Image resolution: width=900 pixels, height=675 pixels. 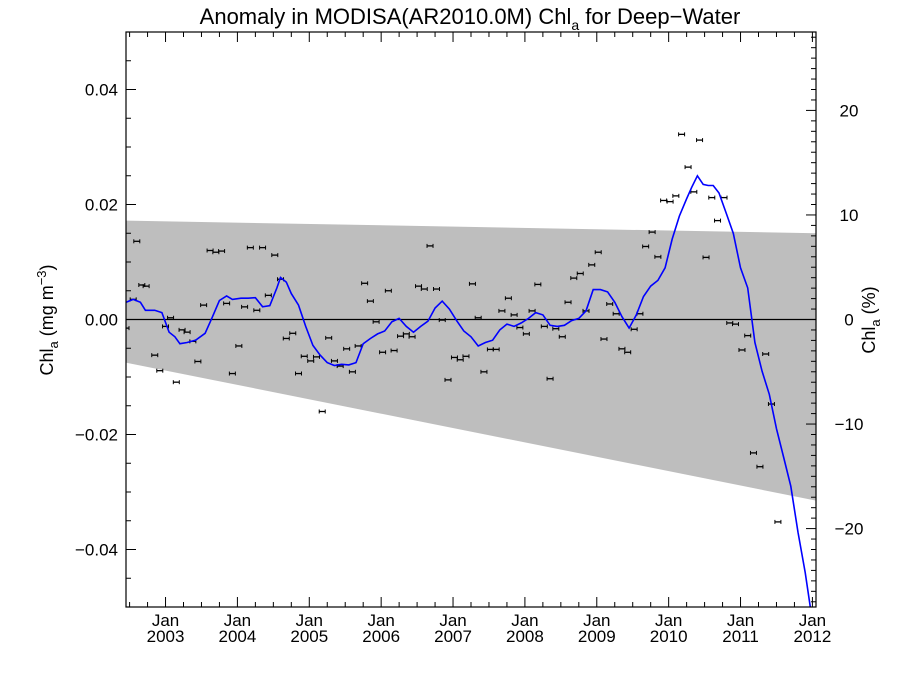 I want to click on y-tick-label-right: −20, so click(x=849, y=529).